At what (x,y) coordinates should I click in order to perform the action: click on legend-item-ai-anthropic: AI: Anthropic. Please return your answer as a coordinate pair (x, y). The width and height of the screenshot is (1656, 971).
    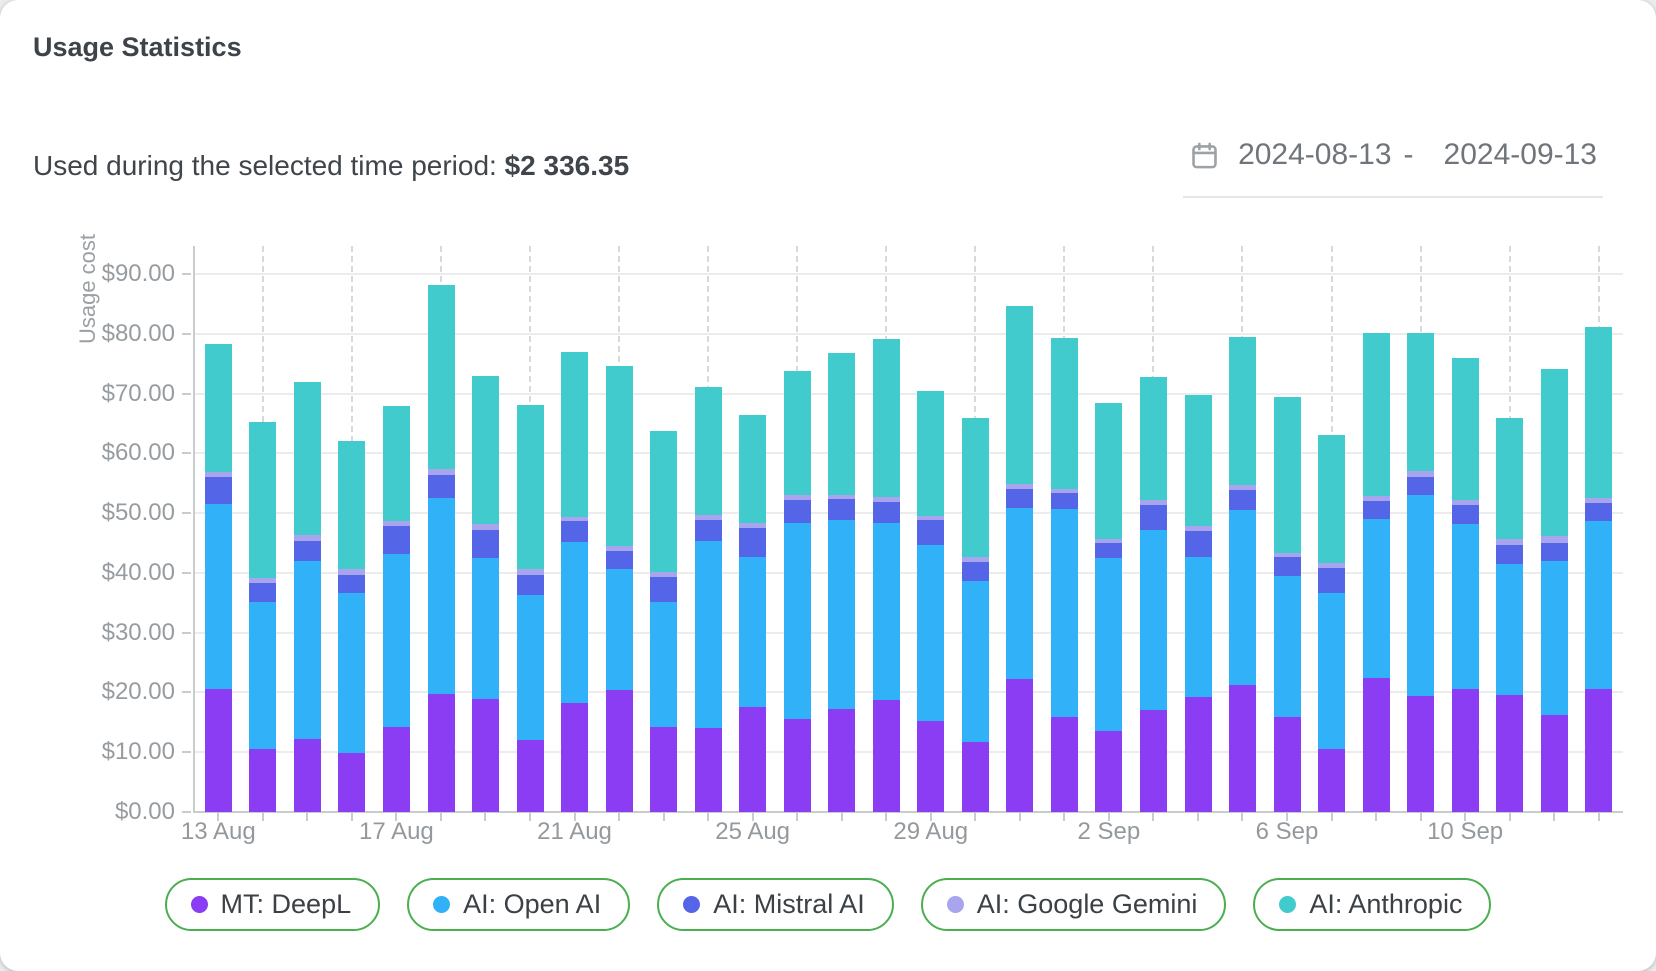
    Looking at the image, I should click on (1372, 904).